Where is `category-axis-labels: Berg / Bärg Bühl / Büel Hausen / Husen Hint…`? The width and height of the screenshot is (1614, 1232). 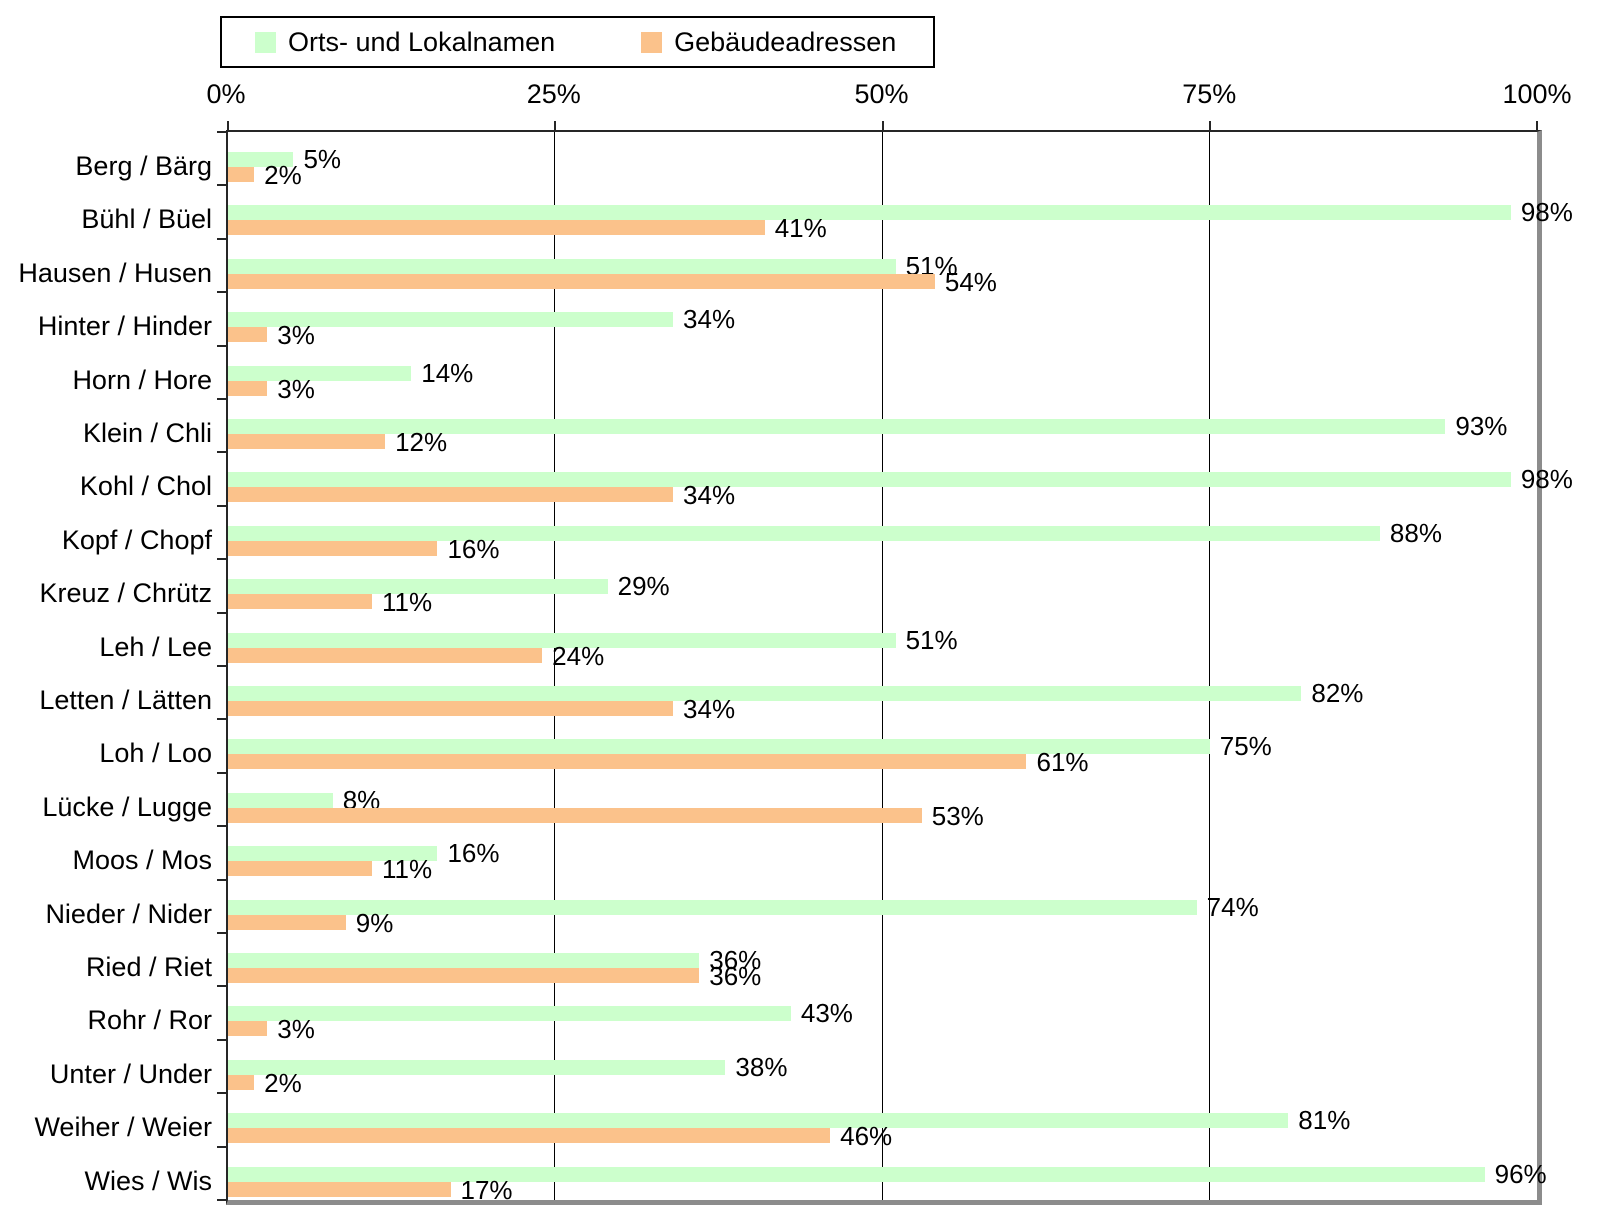 category-axis-labels: Berg / Bärg Bühl / Büel Hausen / Husen Hint… is located at coordinates (106, 664).